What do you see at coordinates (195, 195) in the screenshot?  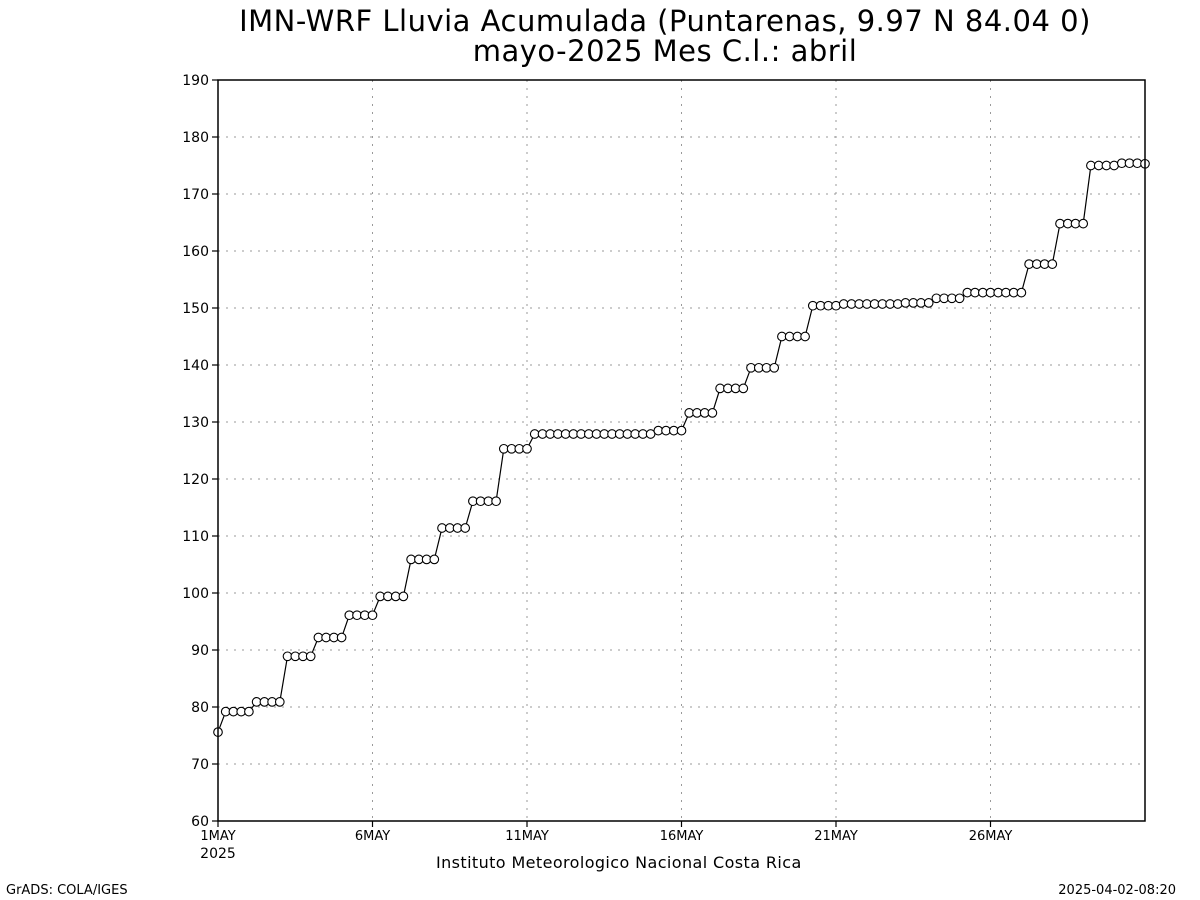 I see `y-tick-label: 170` at bounding box center [195, 195].